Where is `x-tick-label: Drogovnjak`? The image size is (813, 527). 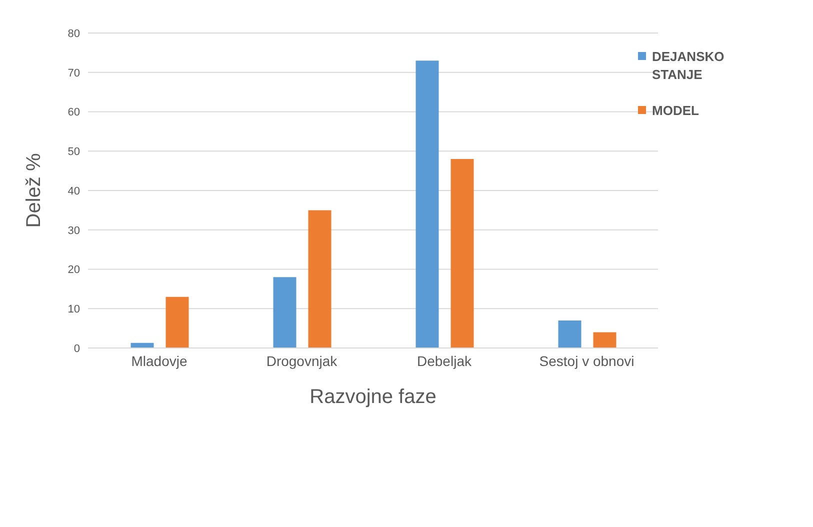
x-tick-label: Drogovnjak is located at coordinates (302, 360).